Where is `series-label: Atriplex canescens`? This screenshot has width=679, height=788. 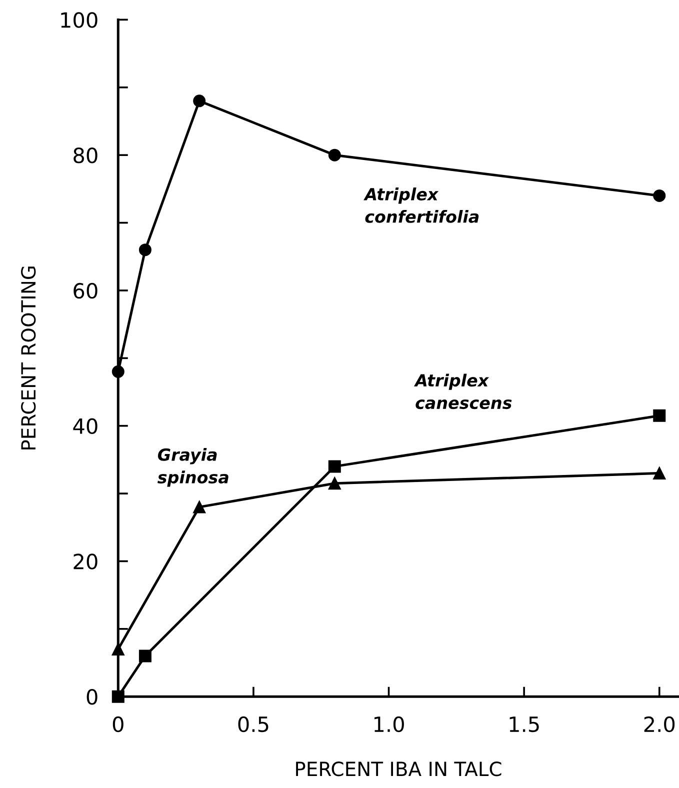 series-label: Atriplex canescens is located at coordinates (463, 392).